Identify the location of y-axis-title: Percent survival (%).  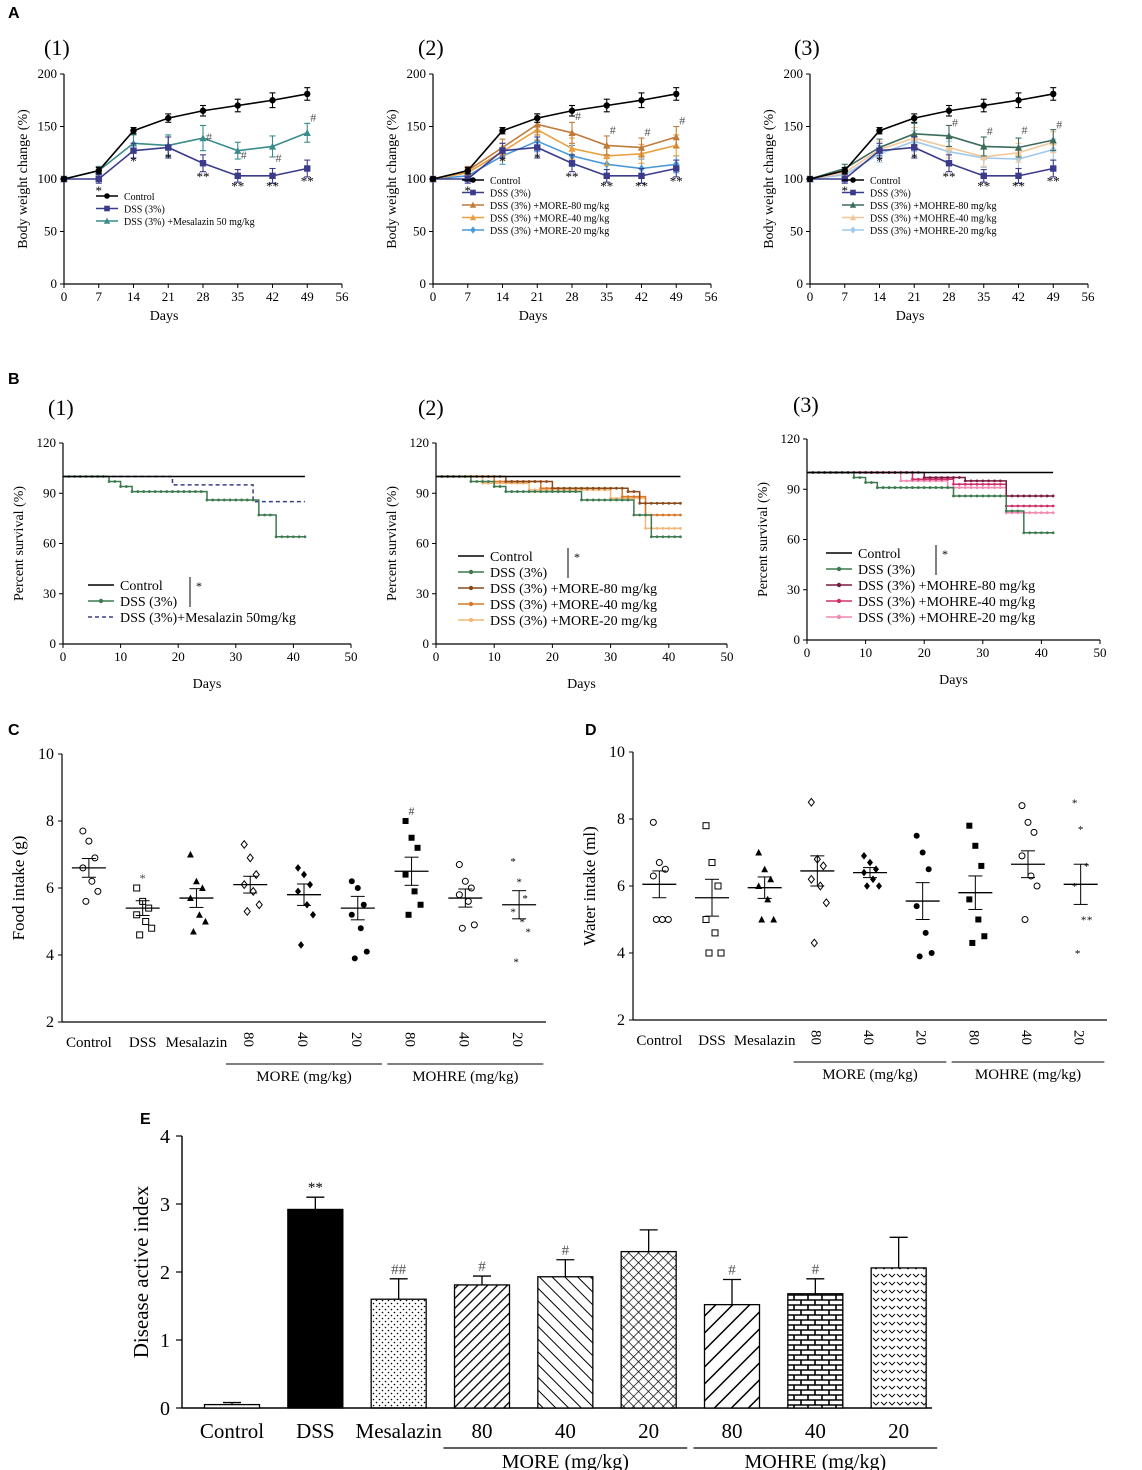
(763, 539).